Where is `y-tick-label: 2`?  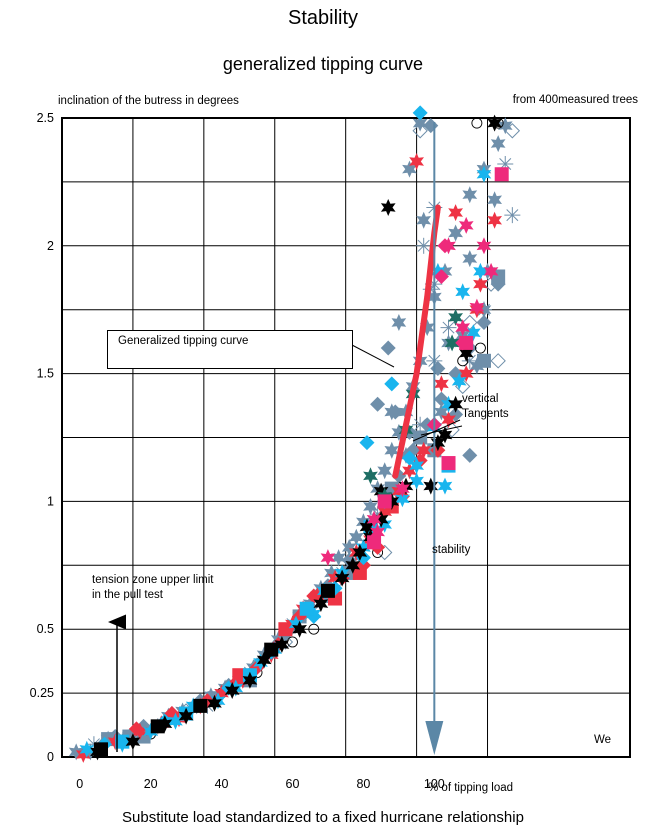
y-tick-label: 2 is located at coordinates (50, 246).